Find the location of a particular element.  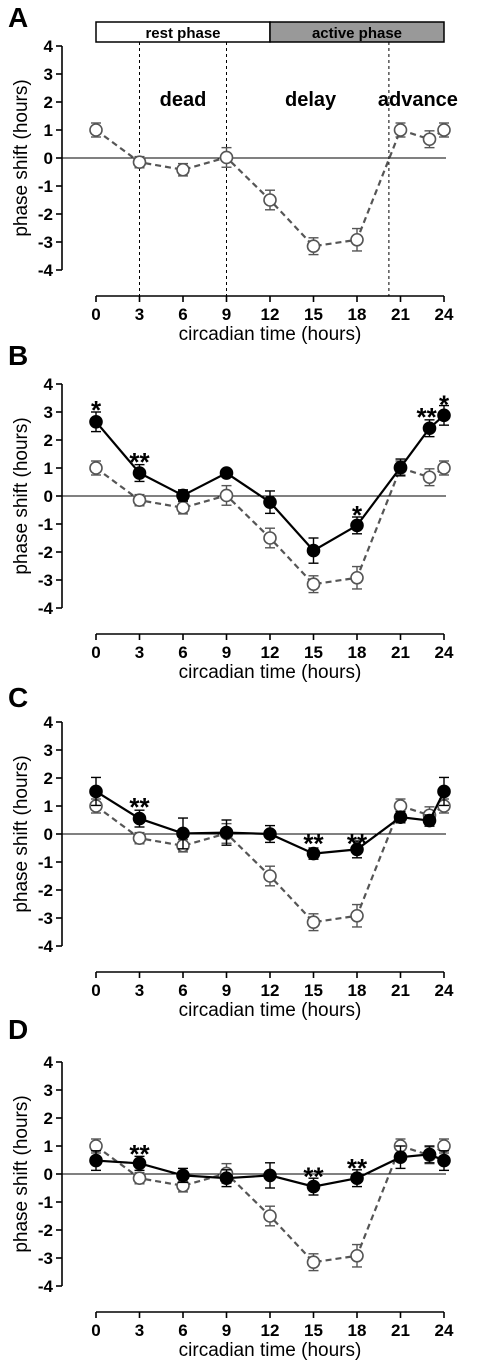

region-label-advance: advance is located at coordinates (418, 100).